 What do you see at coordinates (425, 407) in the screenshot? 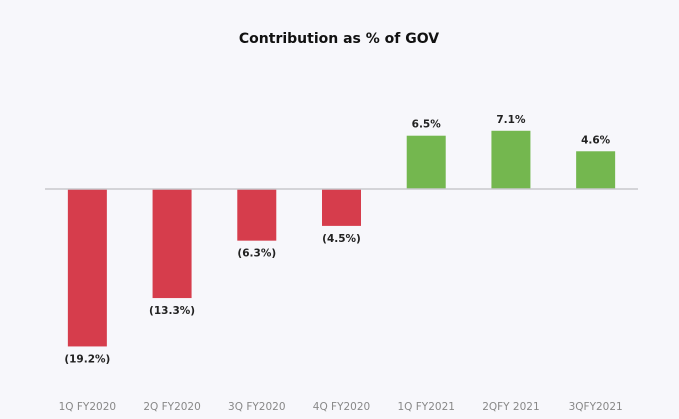
I see `x-tick-label-4: 1Q FY2021` at bounding box center [425, 407].